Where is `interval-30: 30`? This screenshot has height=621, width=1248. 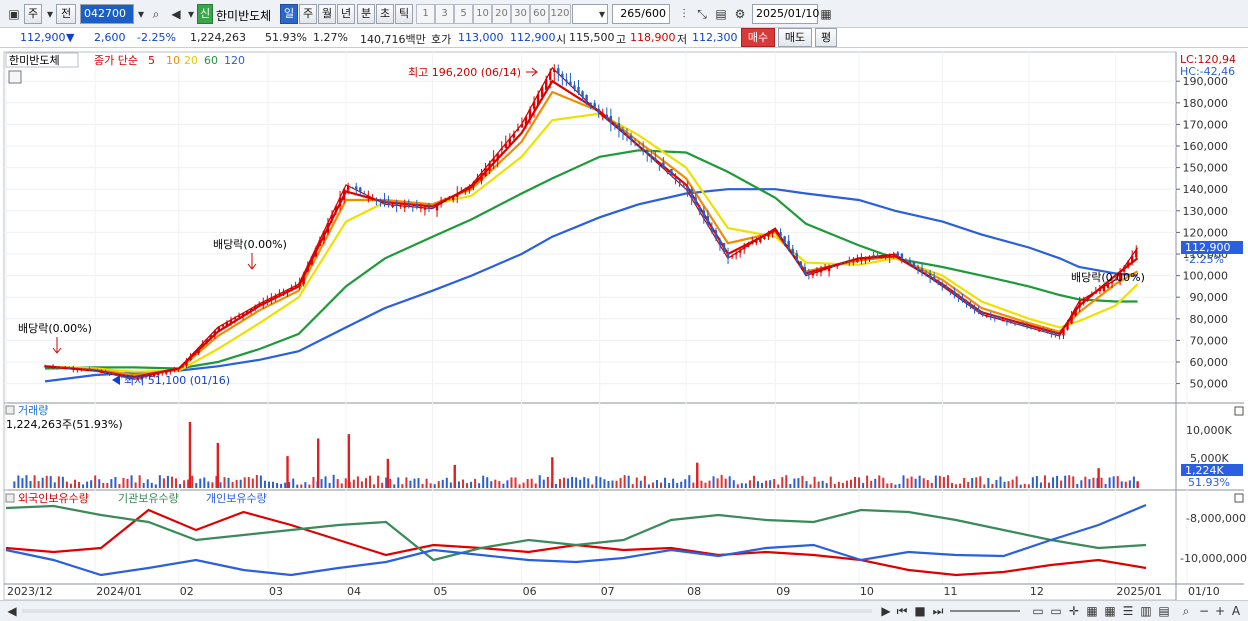
interval-30: 30 is located at coordinates (520, 14).